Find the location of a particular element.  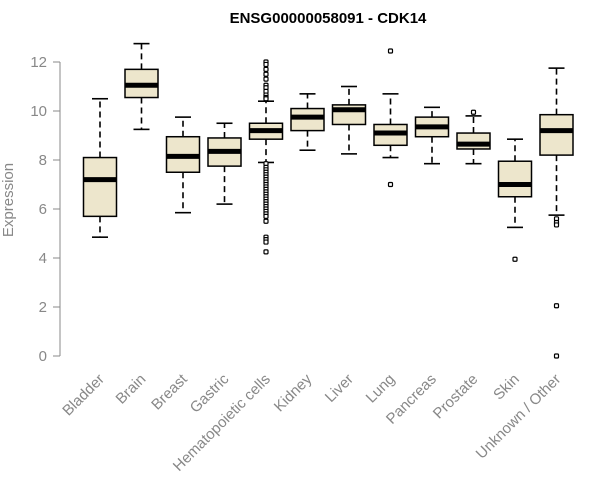

box-bladder is located at coordinates (100, 167).